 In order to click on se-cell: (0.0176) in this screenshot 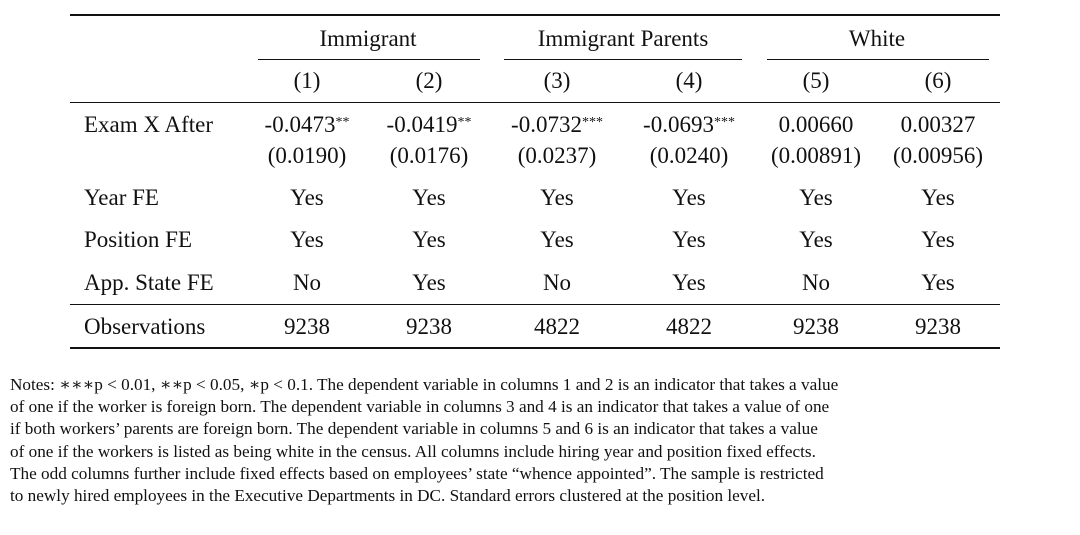, I will do `click(429, 155)`.